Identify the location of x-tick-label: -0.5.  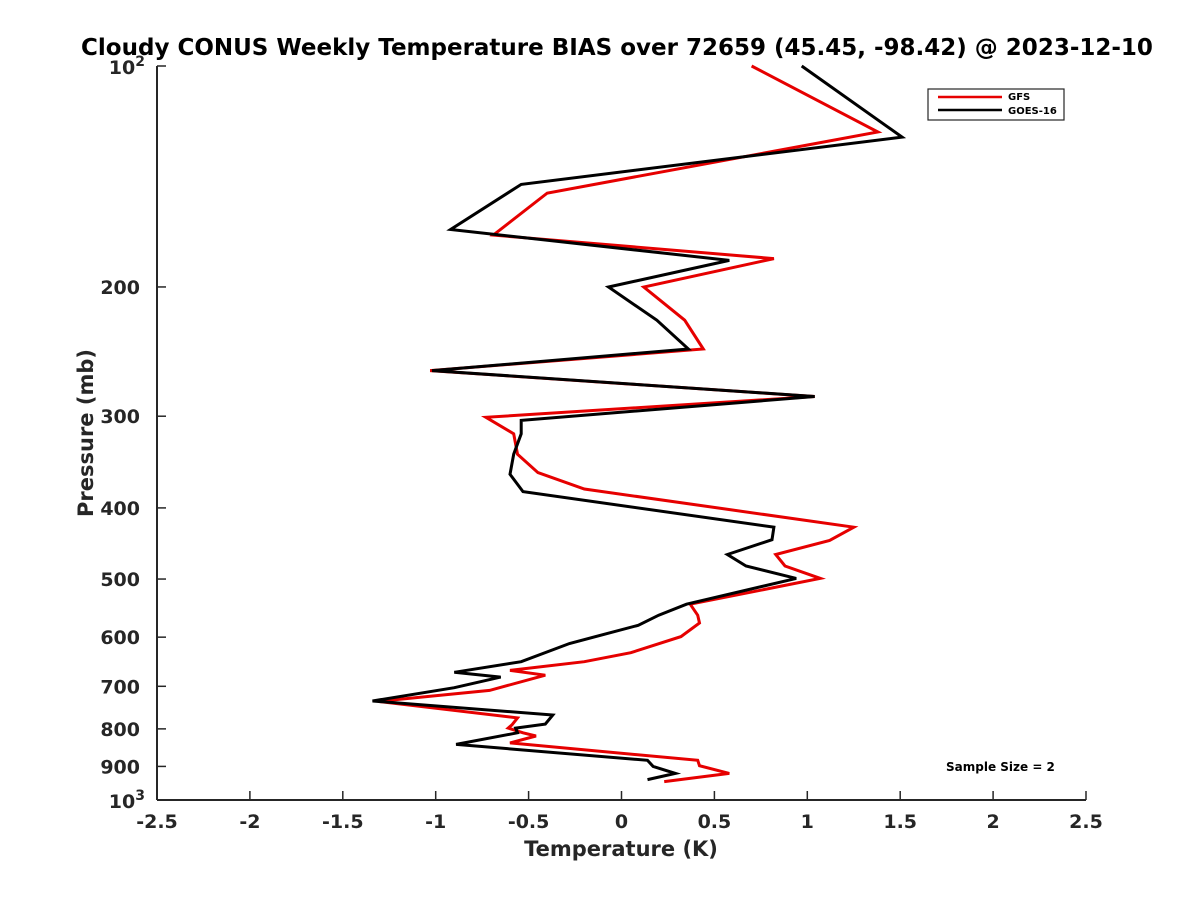
(529, 822).